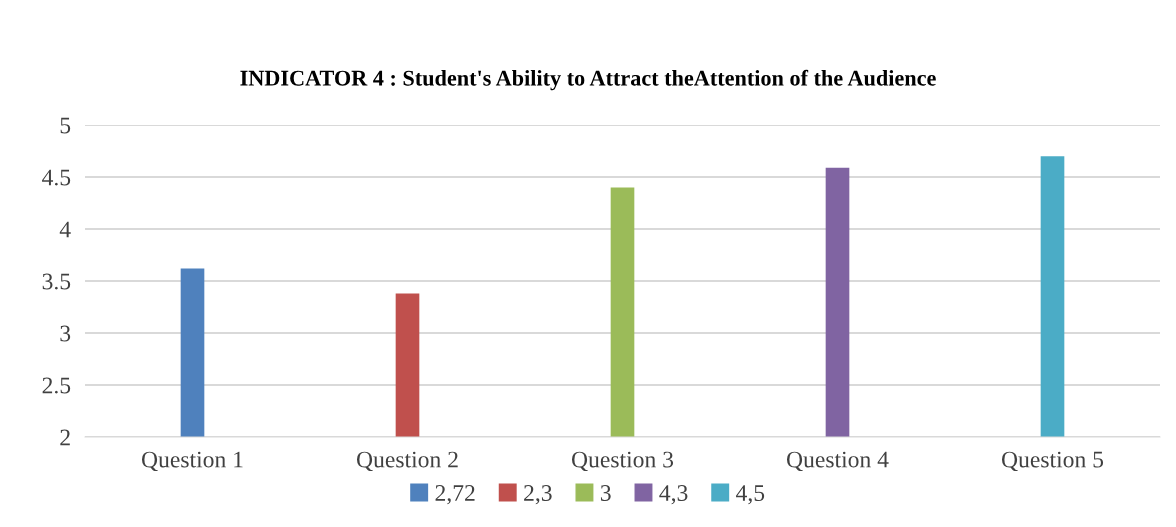 The width and height of the screenshot is (1176, 527). I want to click on legend-label: 4,5, so click(750, 495).